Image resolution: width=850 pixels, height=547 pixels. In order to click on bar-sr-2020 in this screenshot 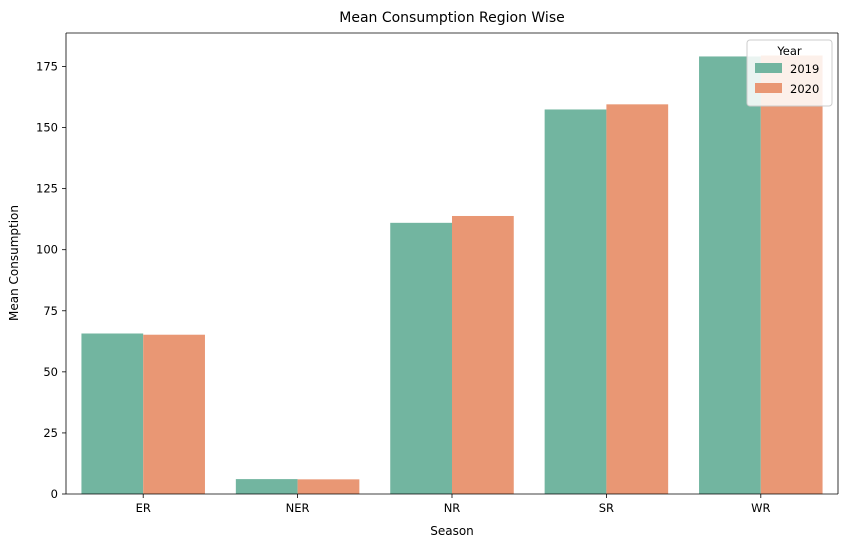, I will do `click(637, 299)`.